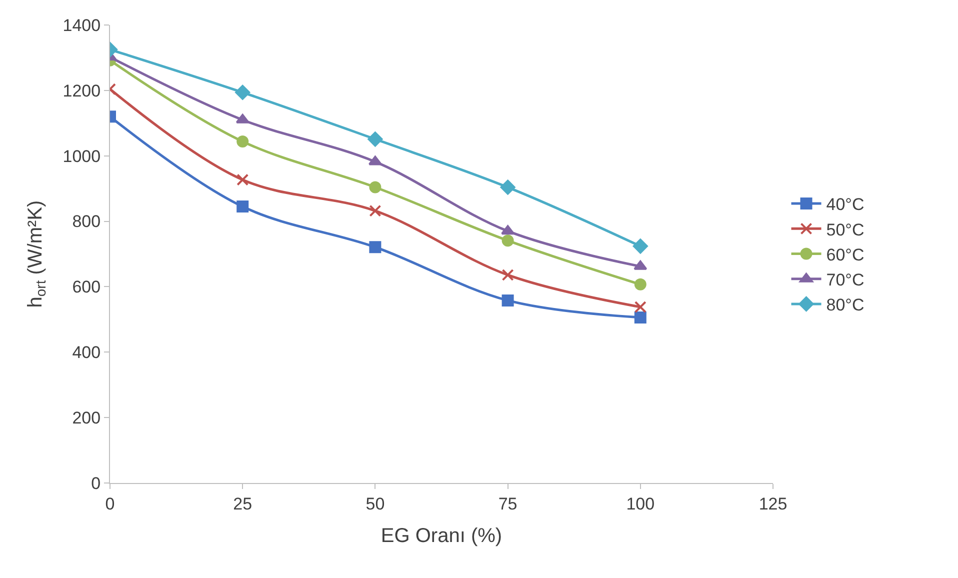 The width and height of the screenshot is (958, 578). What do you see at coordinates (81, 90) in the screenshot?
I see `y-tick-label: 1200` at bounding box center [81, 90].